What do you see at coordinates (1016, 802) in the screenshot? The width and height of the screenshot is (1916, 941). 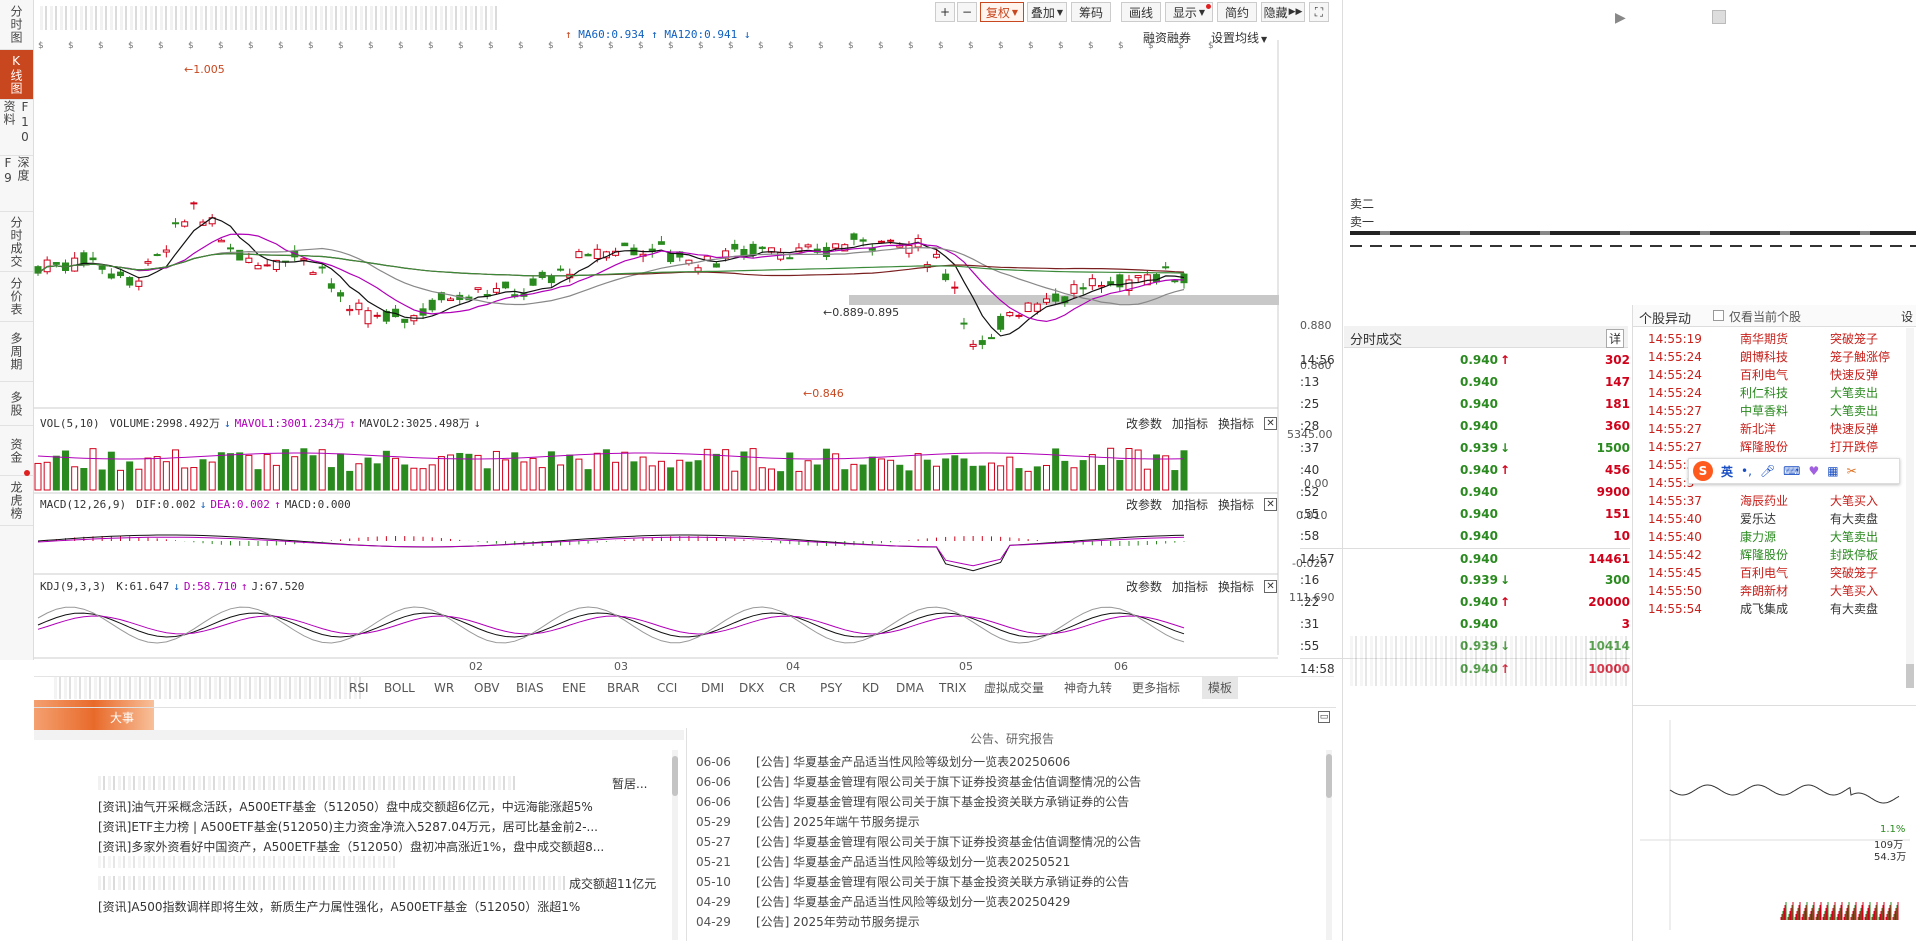 I see `announcement-item: 06-06 [公告] 华夏基金管理有限公司关于旗下基金投资关联方承销证券的公告` at bounding box center [1016, 802].